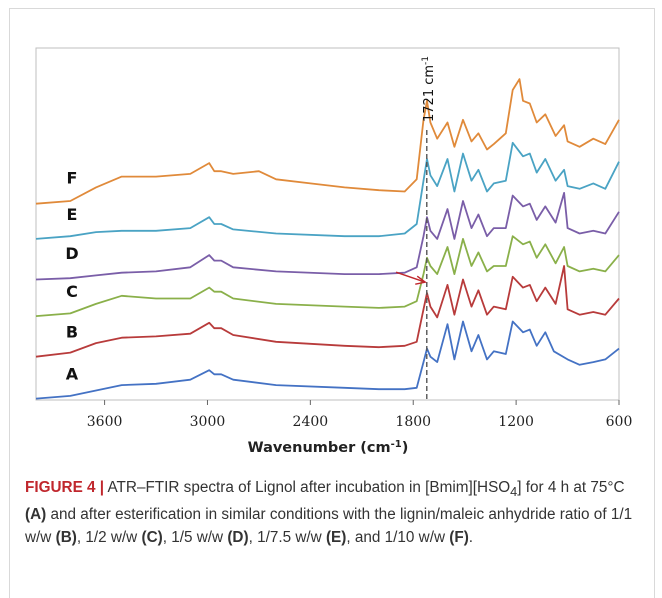  I want to click on series-line-B, so click(327, 311).